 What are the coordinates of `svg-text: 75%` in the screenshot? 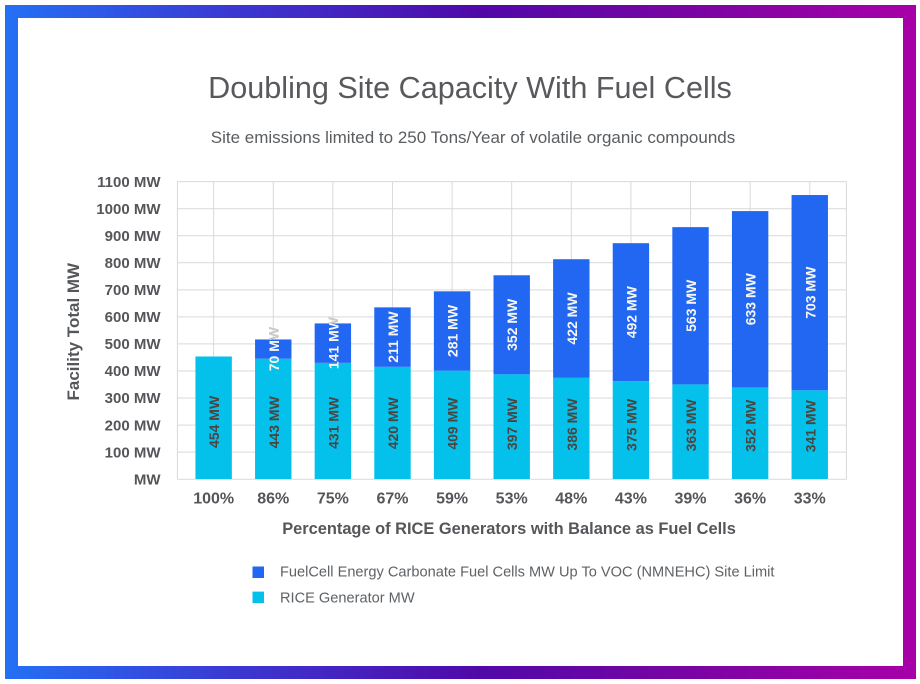 It's located at (333, 499).